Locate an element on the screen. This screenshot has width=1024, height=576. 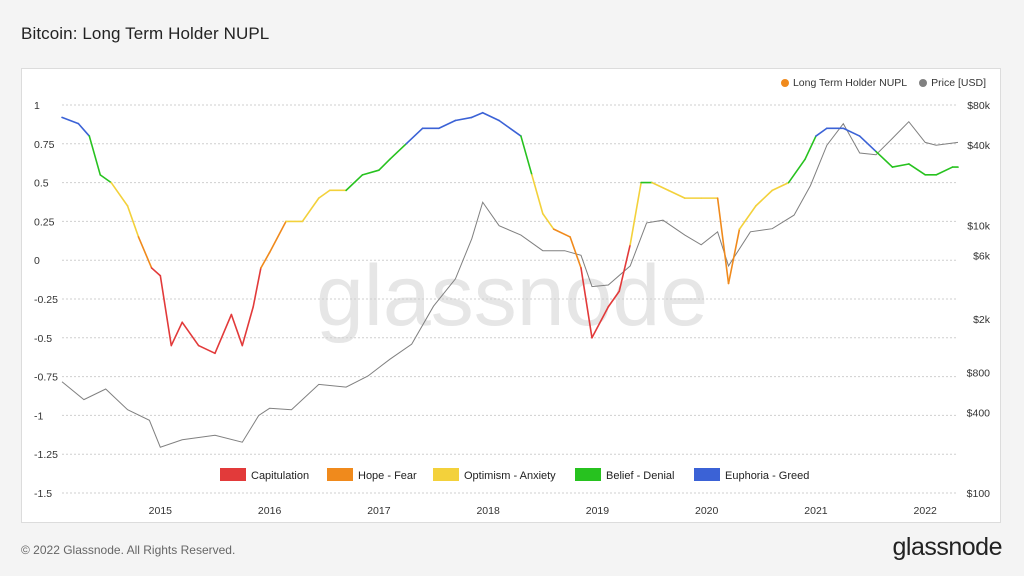
legend-label: Euphoria - Greed is located at coordinates (767, 476).